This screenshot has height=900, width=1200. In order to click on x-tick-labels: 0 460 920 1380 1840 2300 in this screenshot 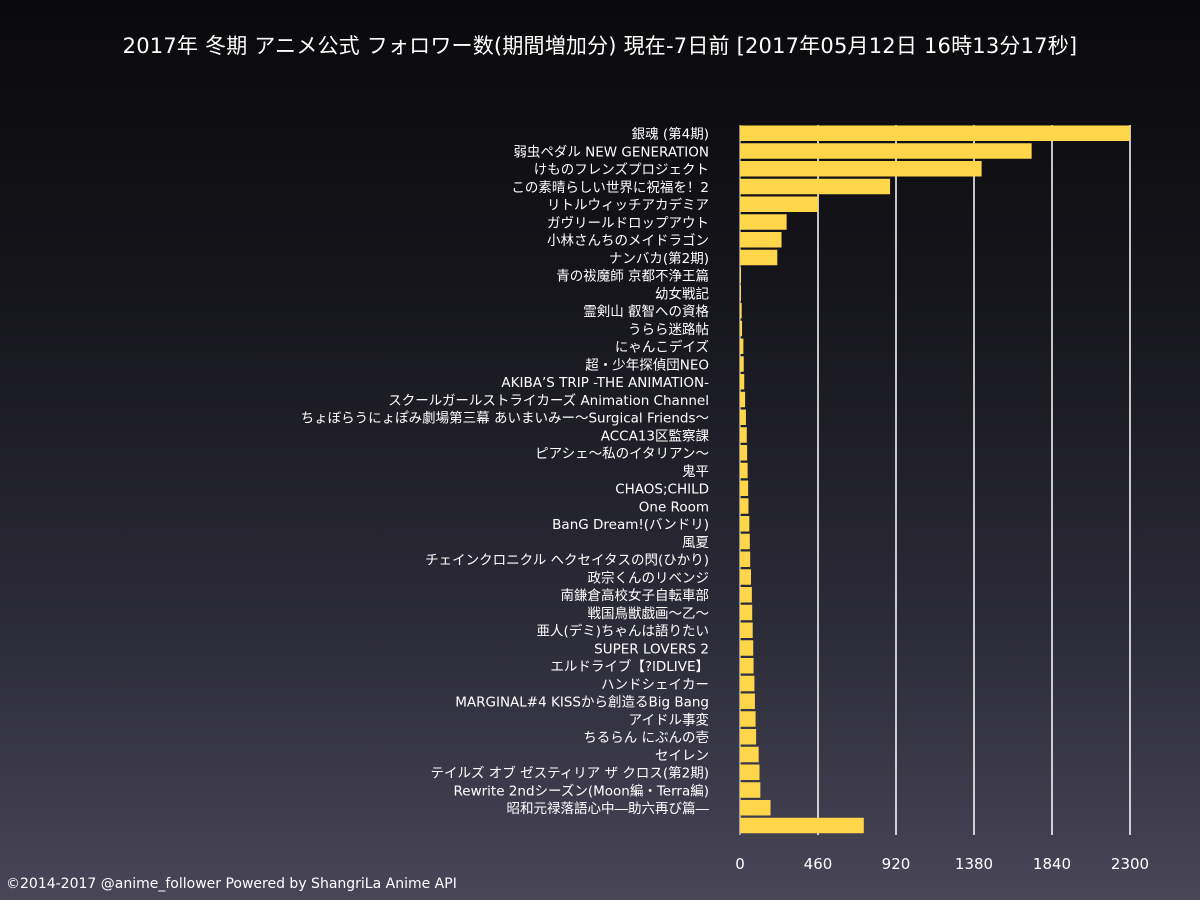, I will do `click(942, 864)`.